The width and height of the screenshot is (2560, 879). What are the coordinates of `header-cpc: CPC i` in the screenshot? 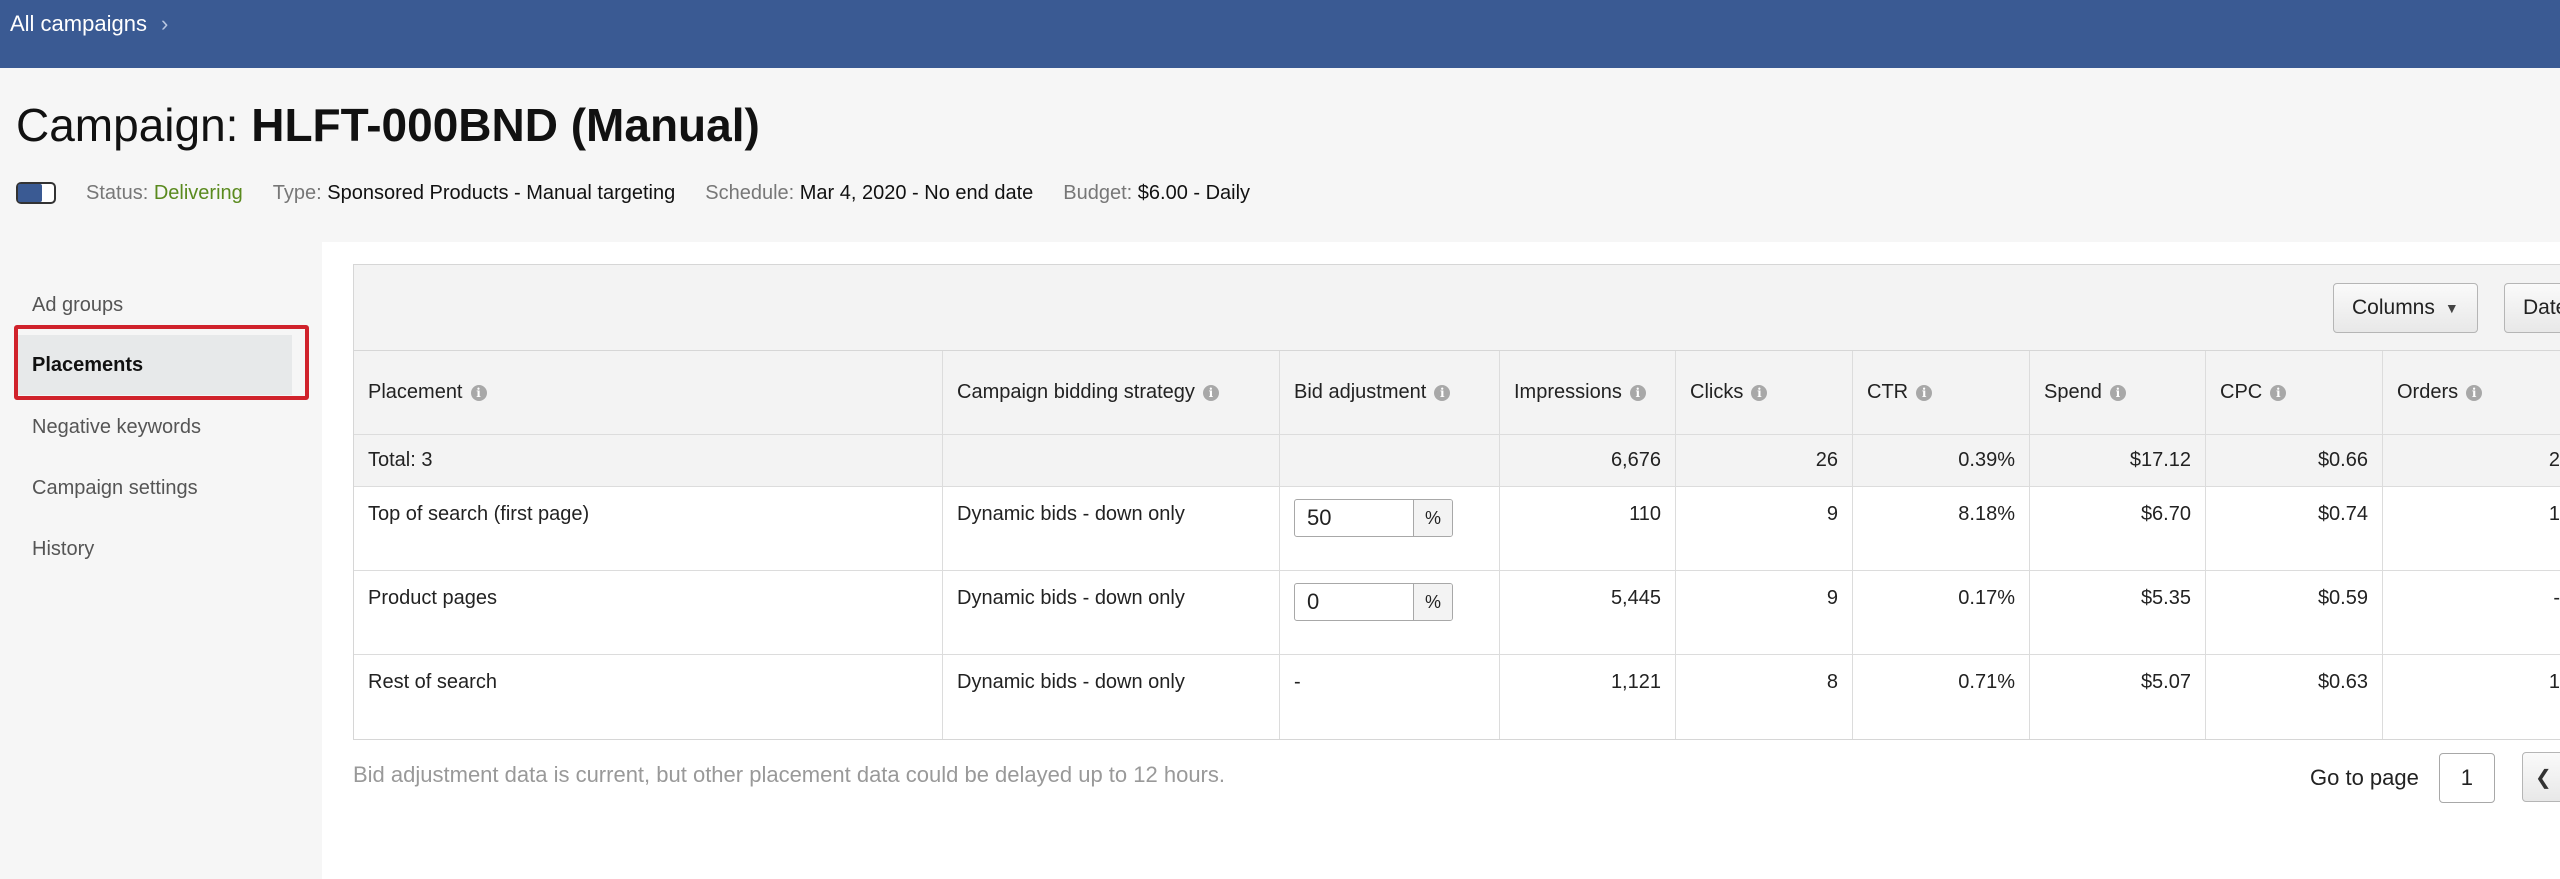 It's located at (2294, 392).